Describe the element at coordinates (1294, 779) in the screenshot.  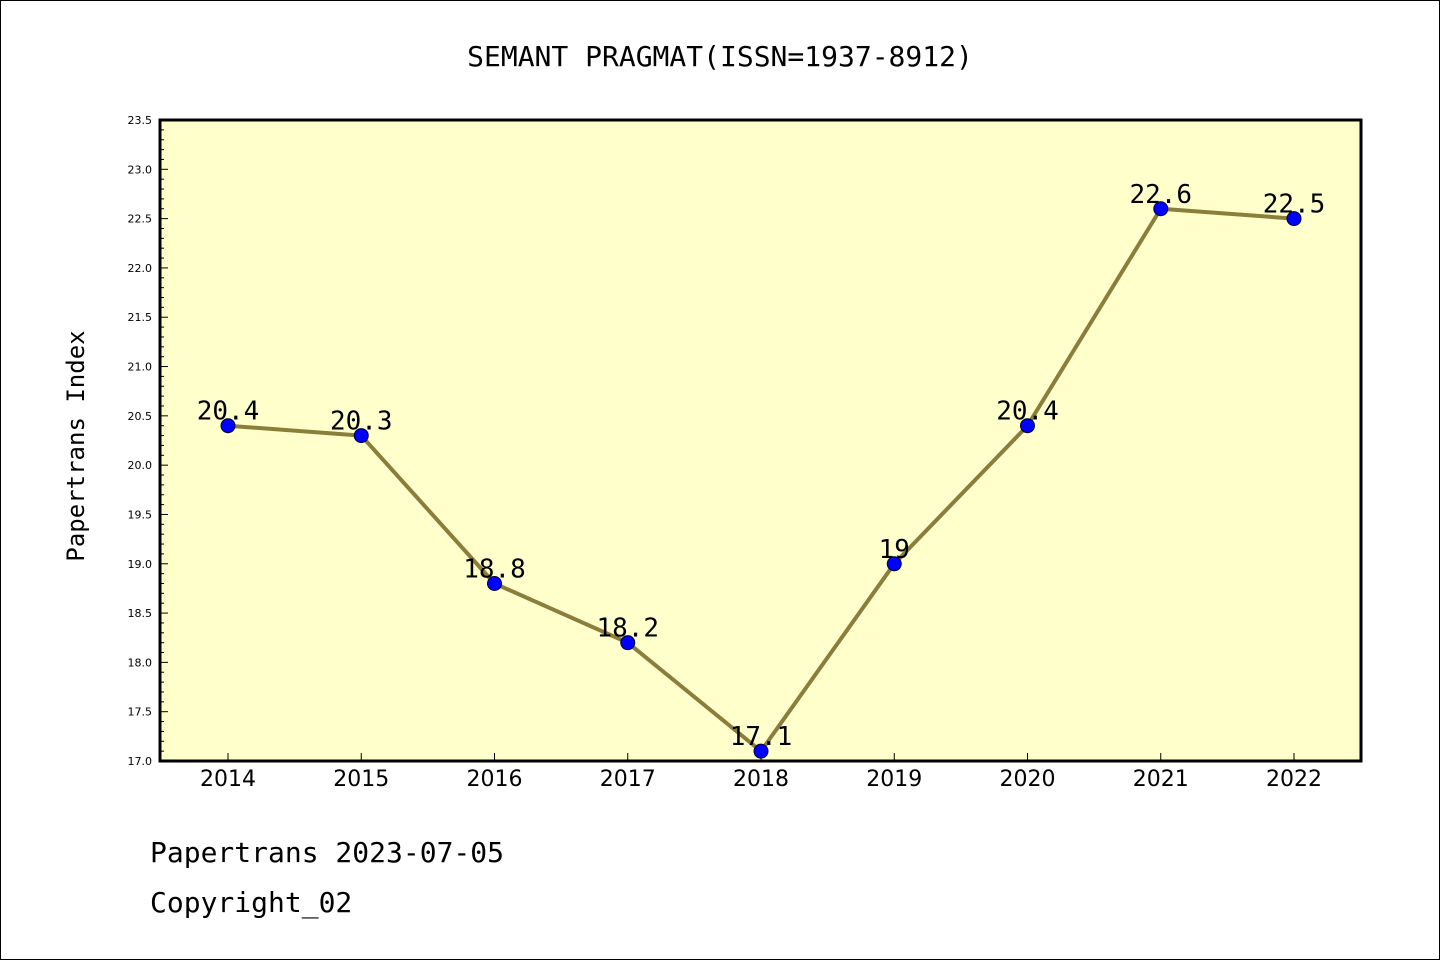
I see `x-tick-label: 2022` at that location.